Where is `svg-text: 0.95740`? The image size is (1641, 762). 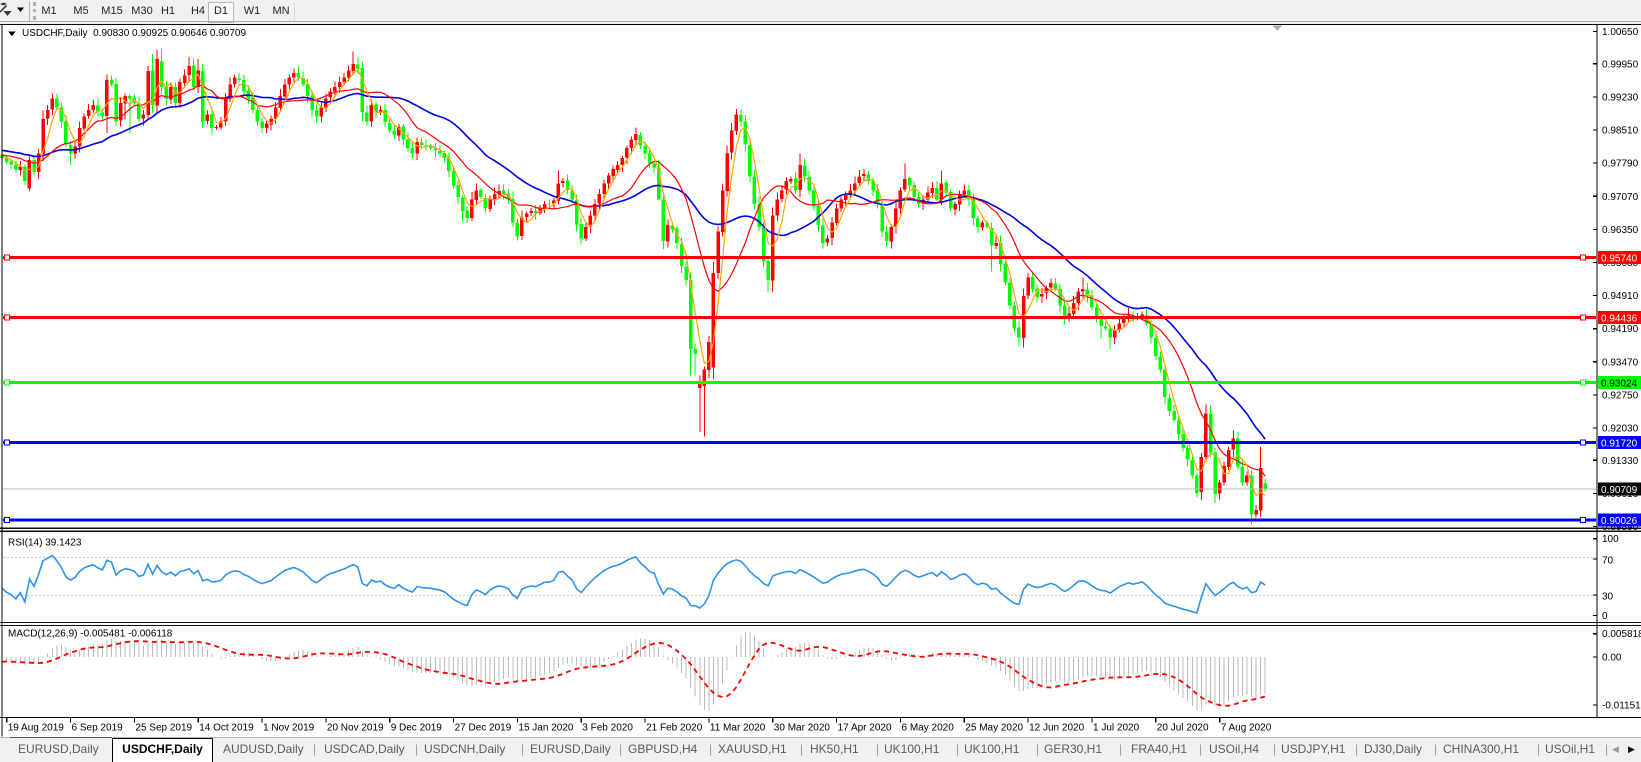
svg-text: 0.95740 is located at coordinates (1619, 258).